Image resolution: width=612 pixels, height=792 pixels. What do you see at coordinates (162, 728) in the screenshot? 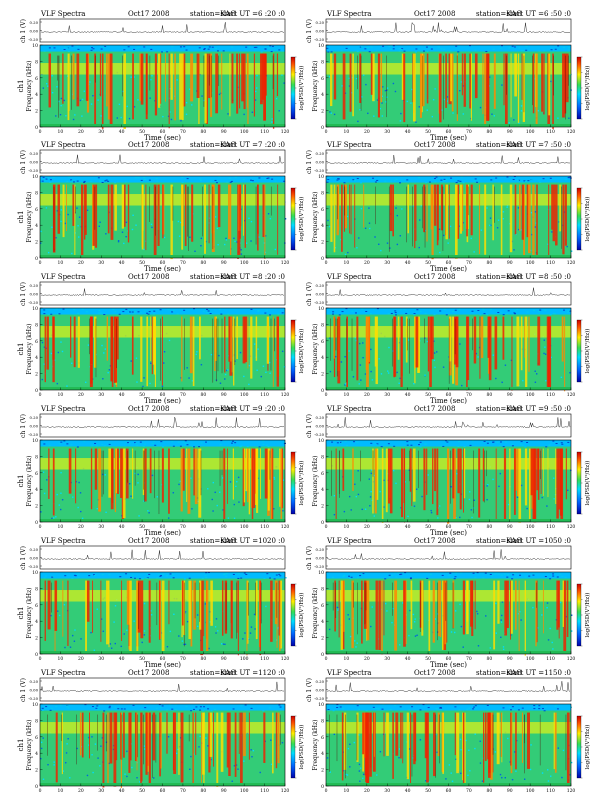
I see `spectrogram-emission-band` at bounding box center [162, 728].